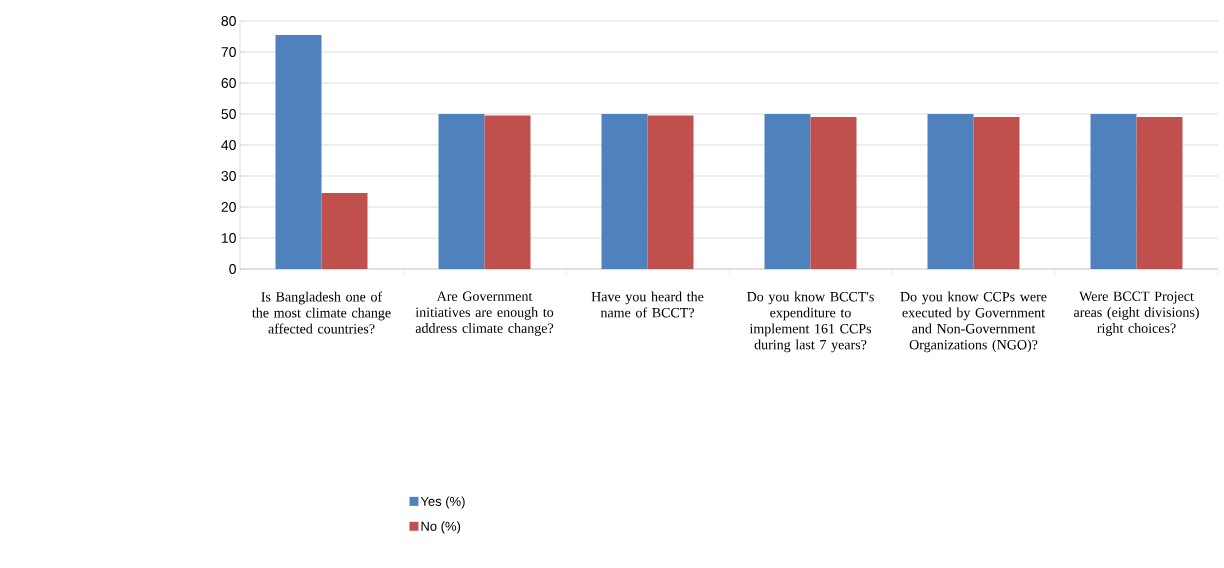 The image size is (1224, 568). Describe the element at coordinates (228, 145) in the screenshot. I see `y-tick-label: 40` at that location.